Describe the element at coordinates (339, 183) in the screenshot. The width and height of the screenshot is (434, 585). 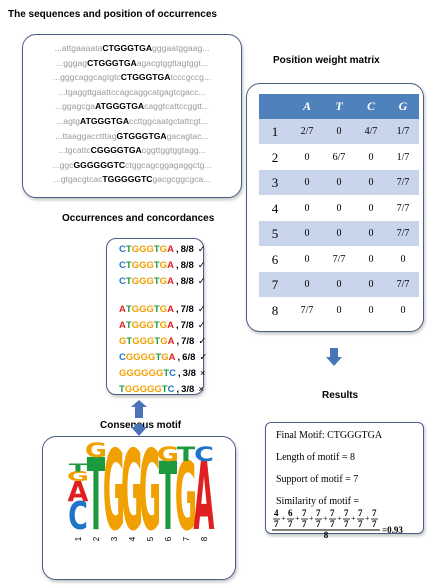
I see `pwm-row: 3 0 0 0 7/7` at that location.